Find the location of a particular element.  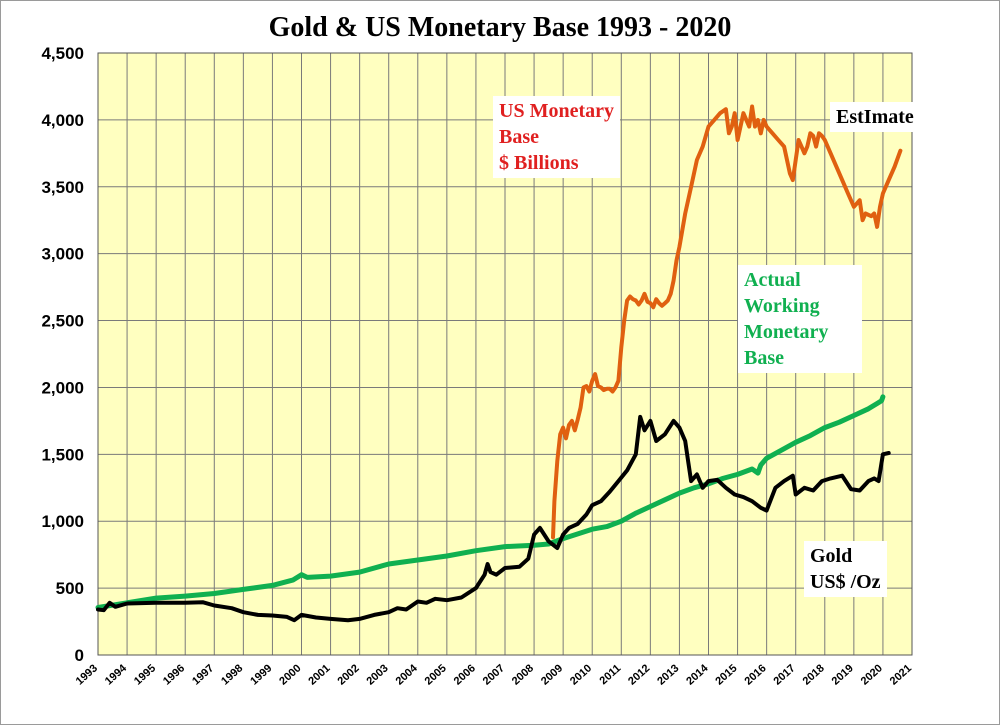

base-annotation-line: $ Billions is located at coordinates (539, 163).